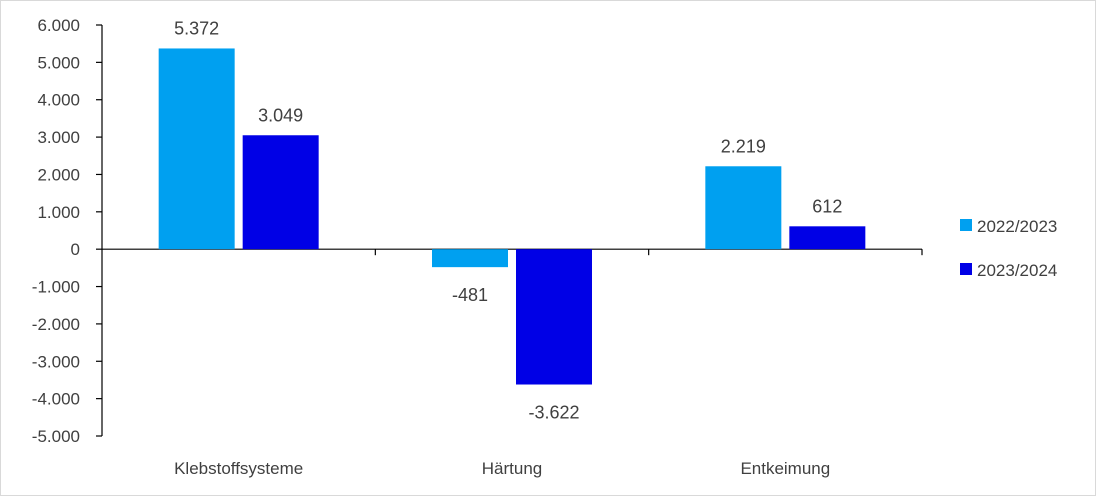  What do you see at coordinates (56, 361) in the screenshot?
I see `y-tick-label: -3.000` at bounding box center [56, 361].